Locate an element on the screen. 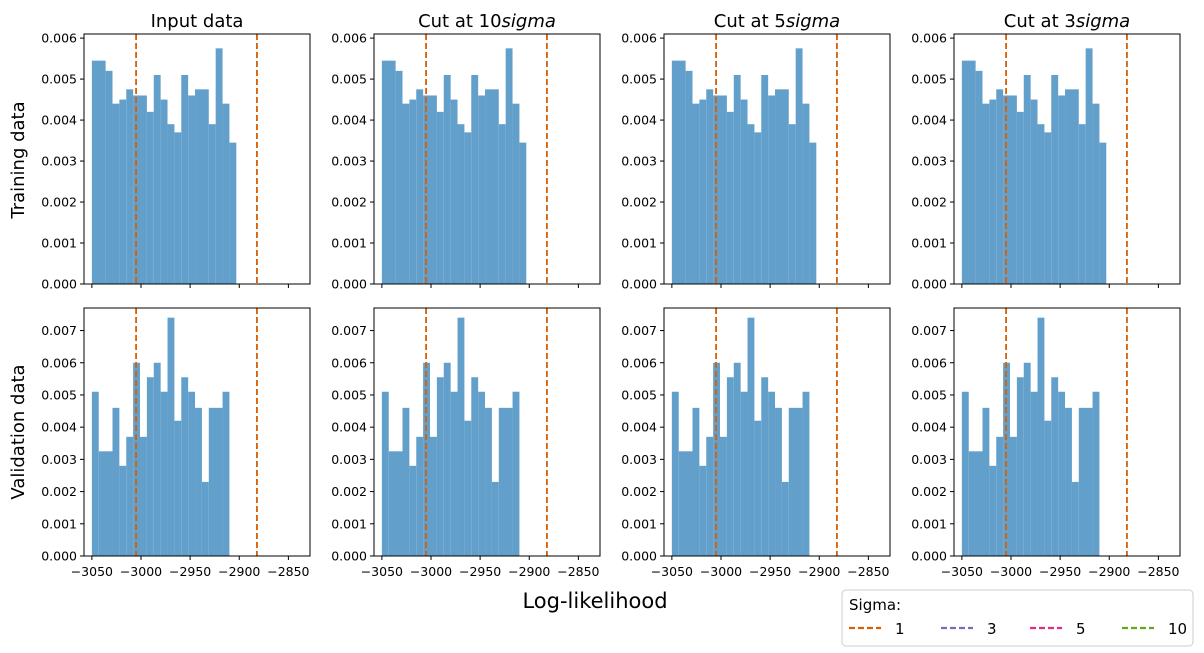  legend-label-5: 5 is located at coordinates (1081, 629).